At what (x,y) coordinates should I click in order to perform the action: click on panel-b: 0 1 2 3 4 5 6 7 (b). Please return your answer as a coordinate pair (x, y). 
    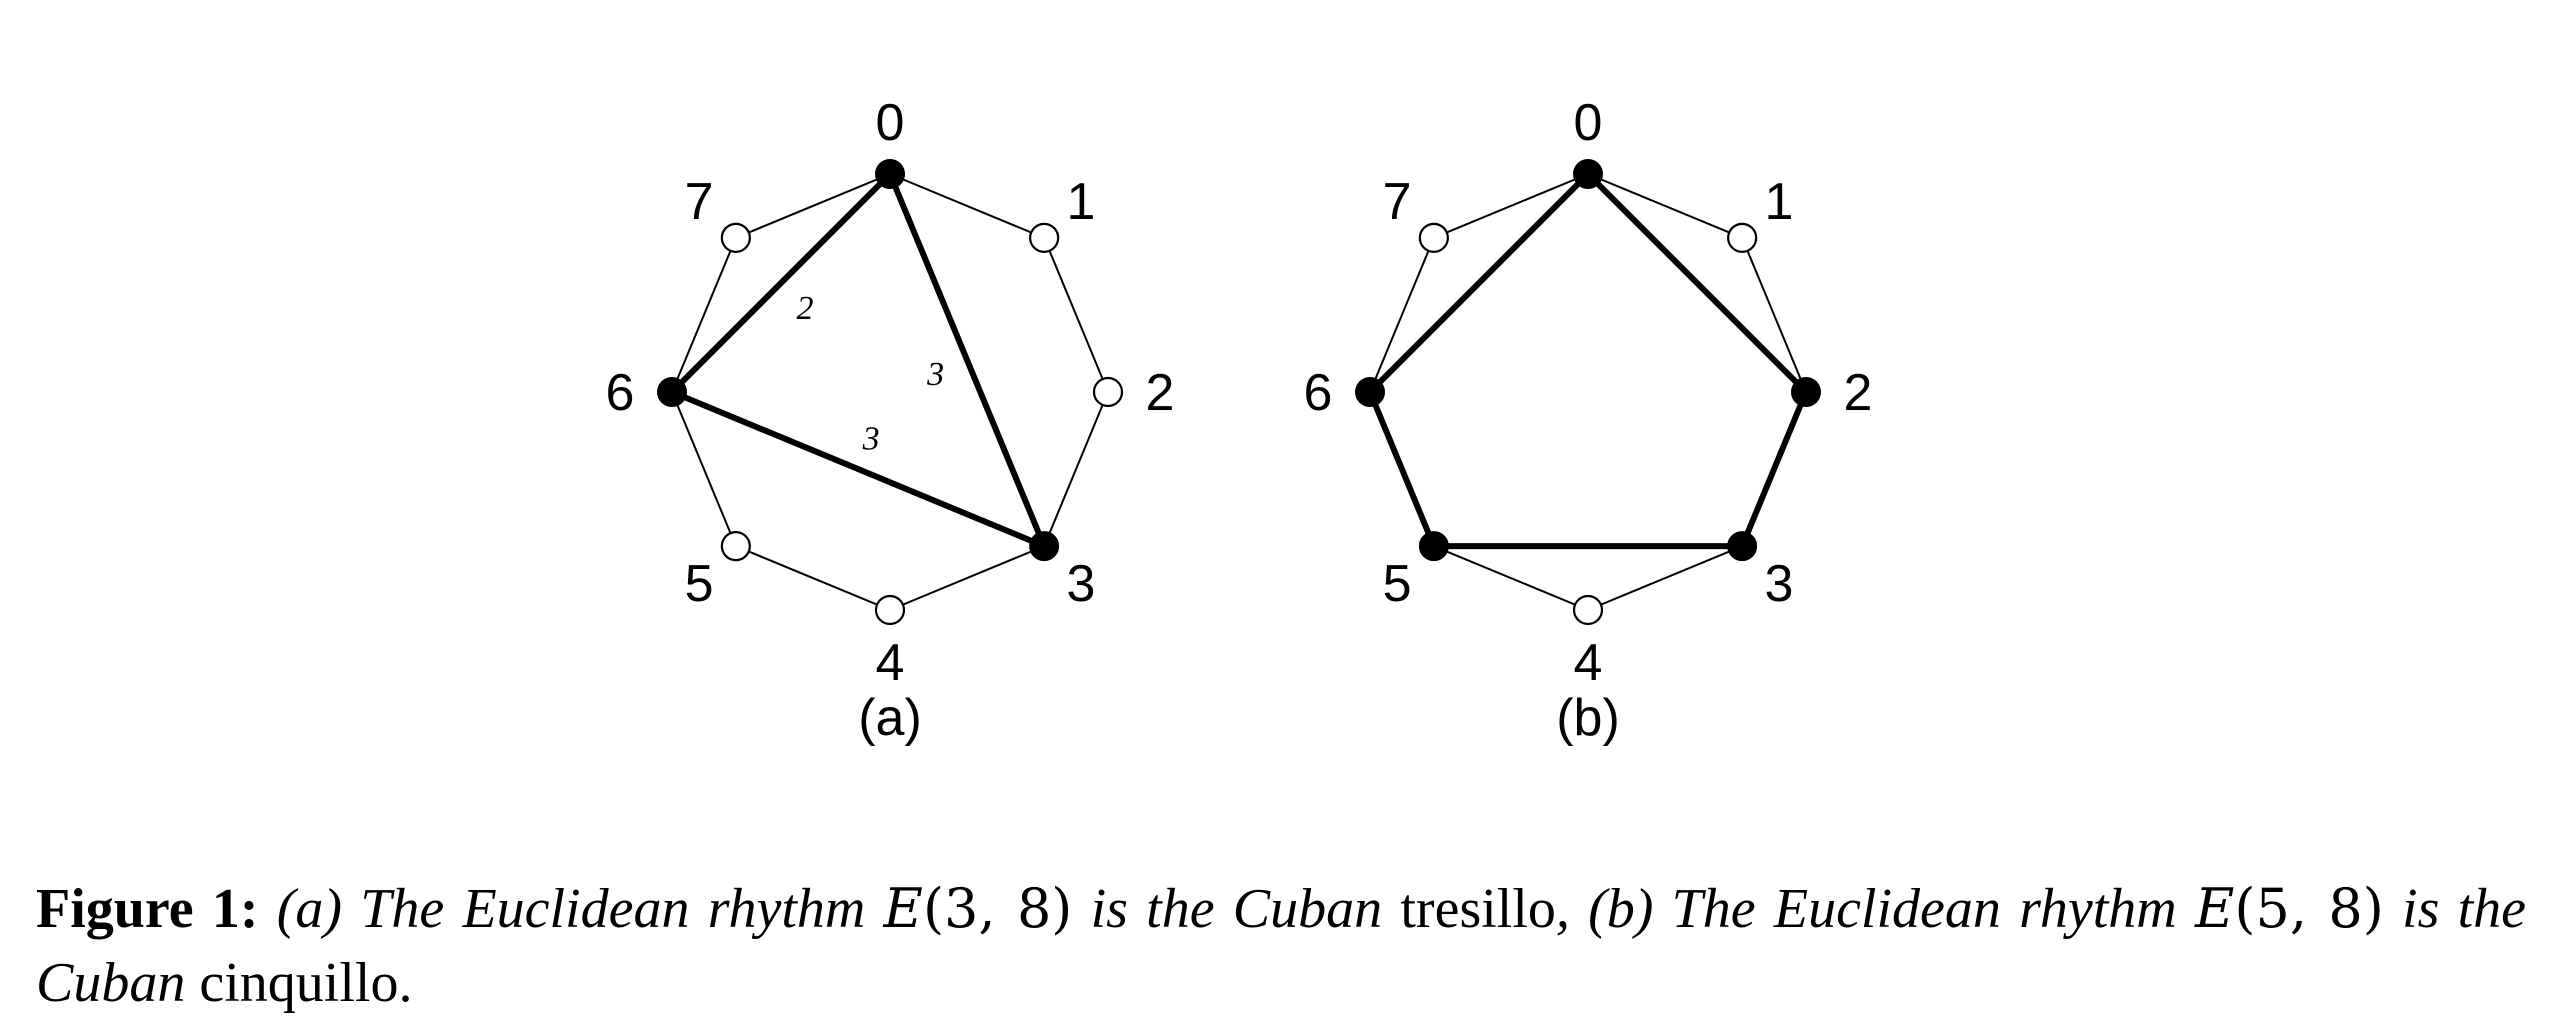
    Looking at the image, I should click on (1588, 420).